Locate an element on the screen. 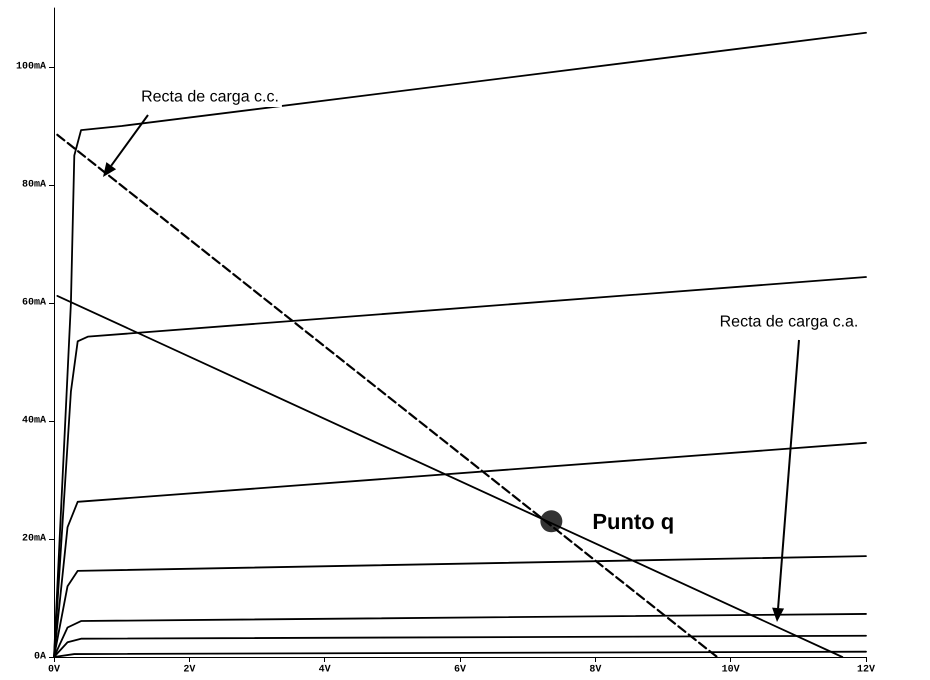  y-tick-label: 60mA is located at coordinates (34, 303).